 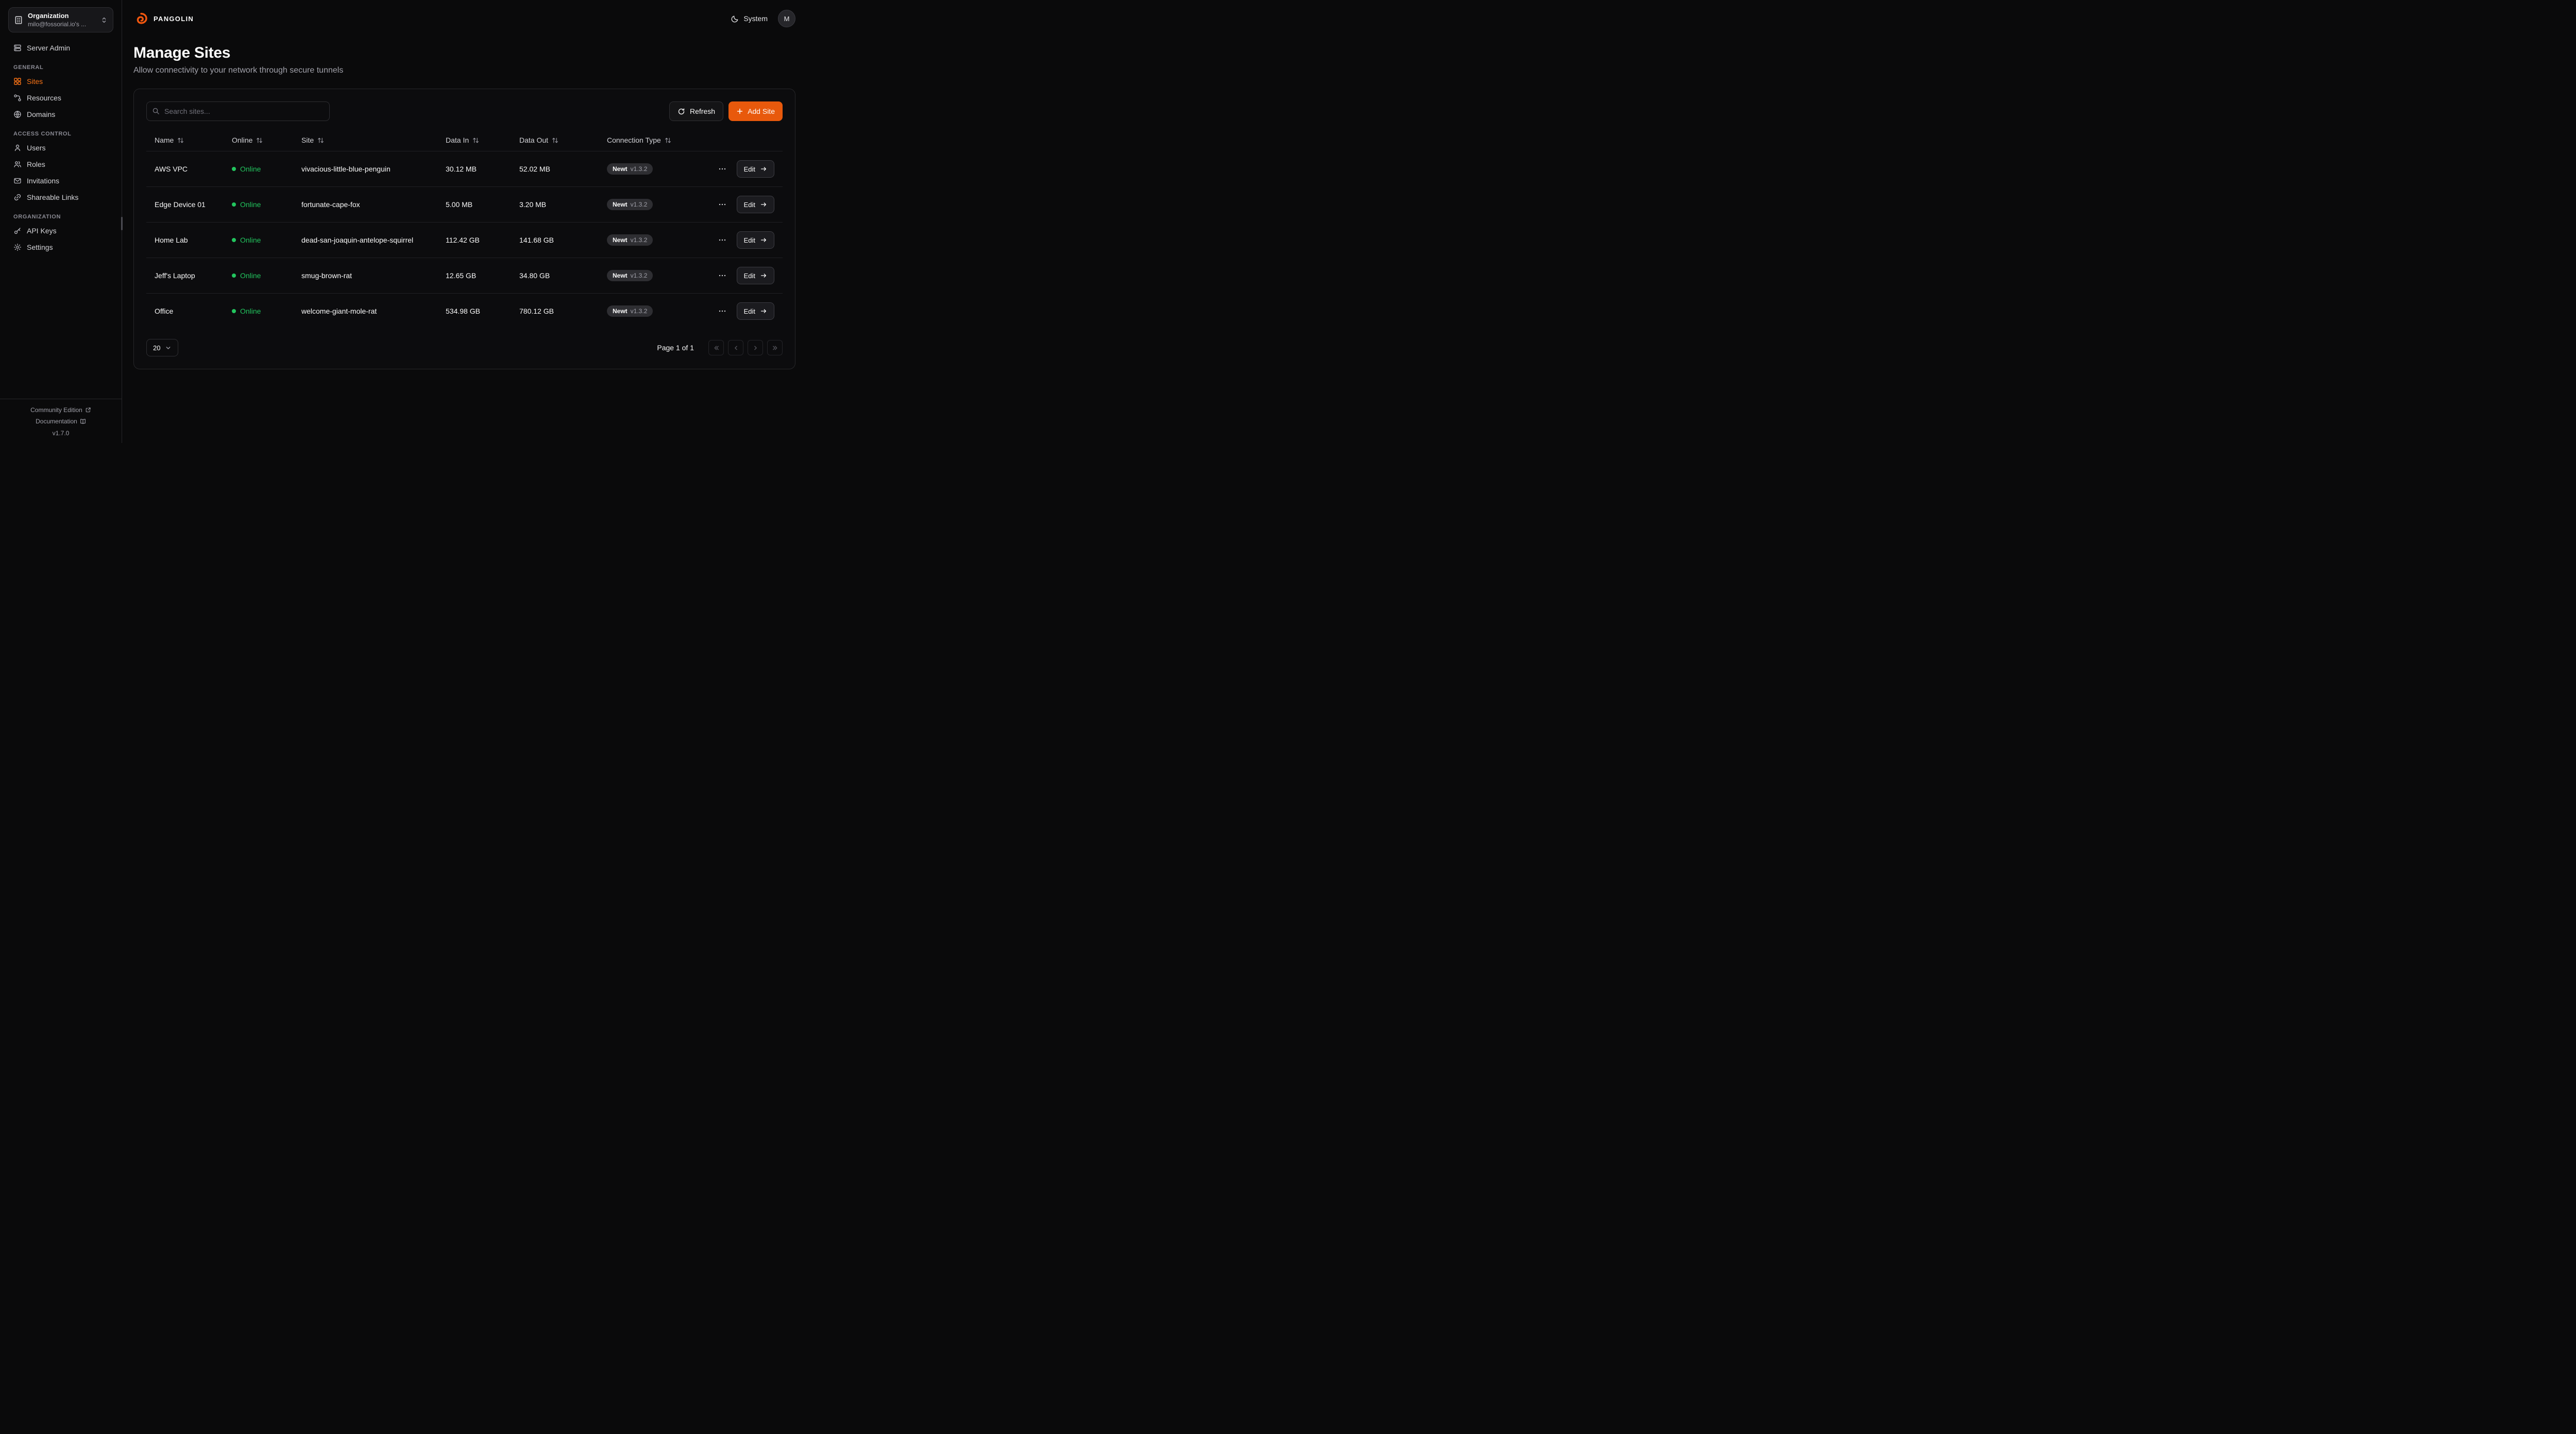 What do you see at coordinates (182, 52) in the screenshot?
I see `page-title: Manage Sites` at bounding box center [182, 52].